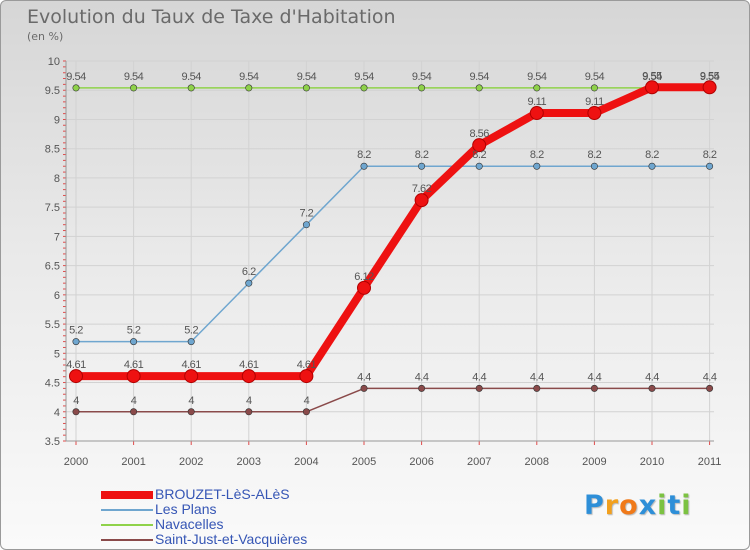  Describe the element at coordinates (52, 384) in the screenshot. I see `y-tick-label: 4.5` at that location.